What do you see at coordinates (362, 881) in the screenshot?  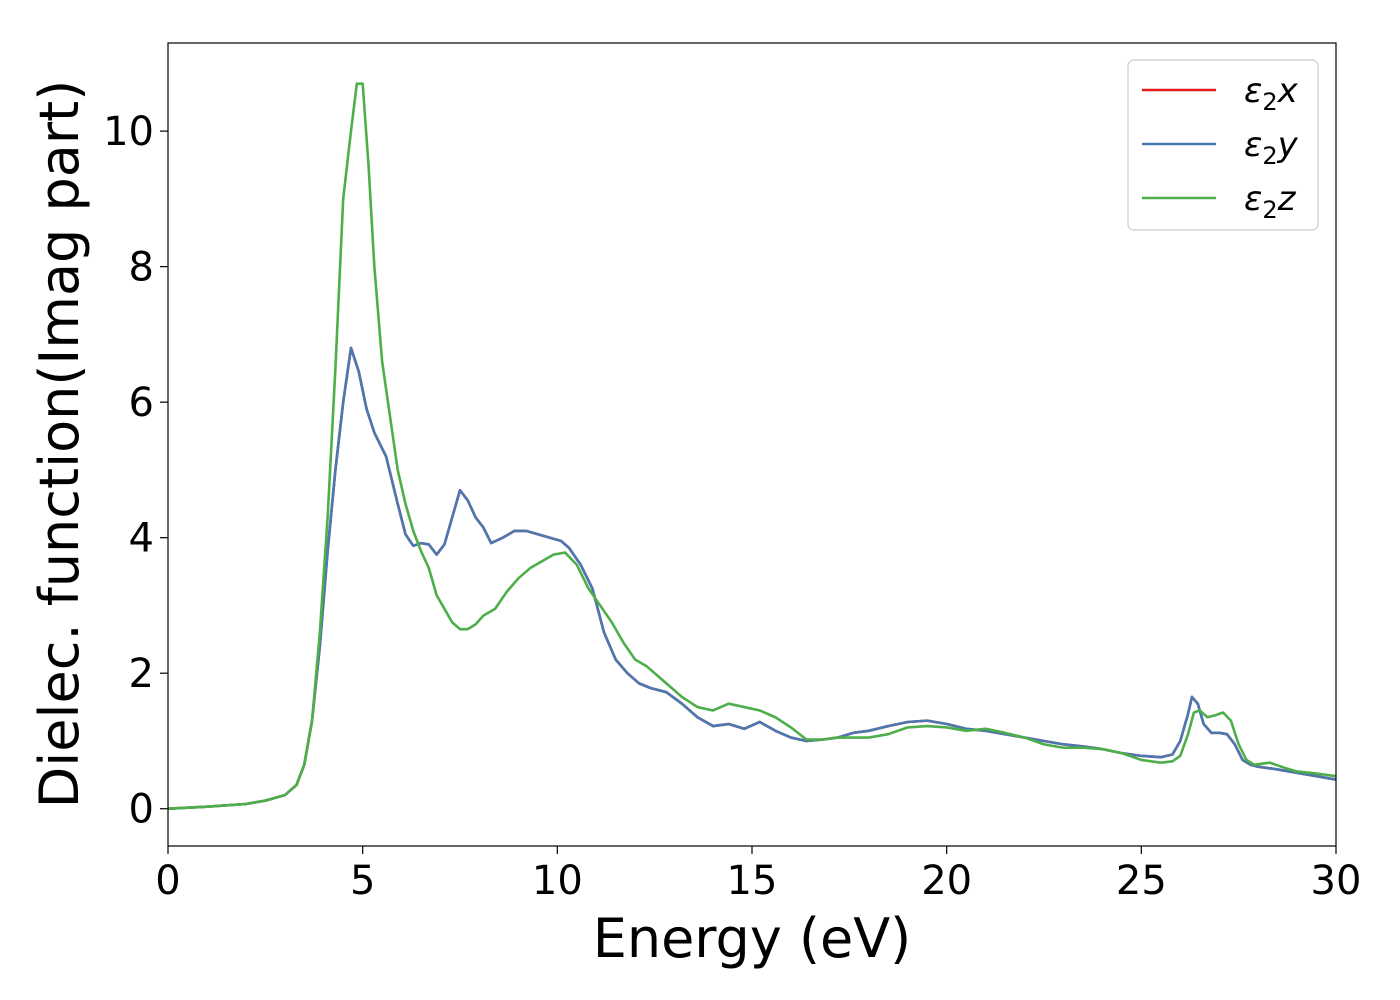 I see `x-tick-label: 5` at bounding box center [362, 881].